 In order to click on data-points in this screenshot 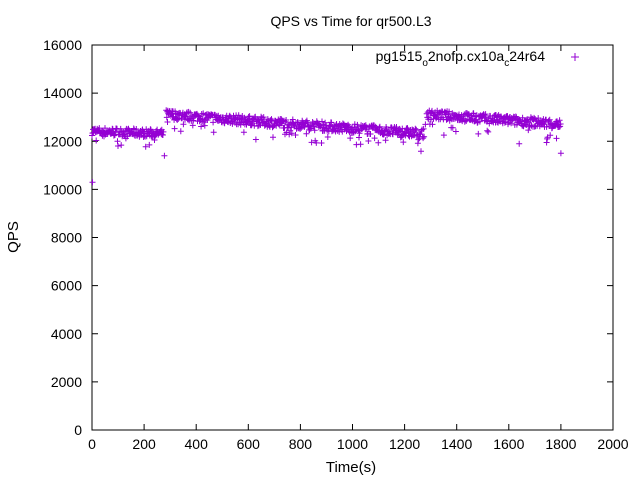, I will do `click(326, 146)`.